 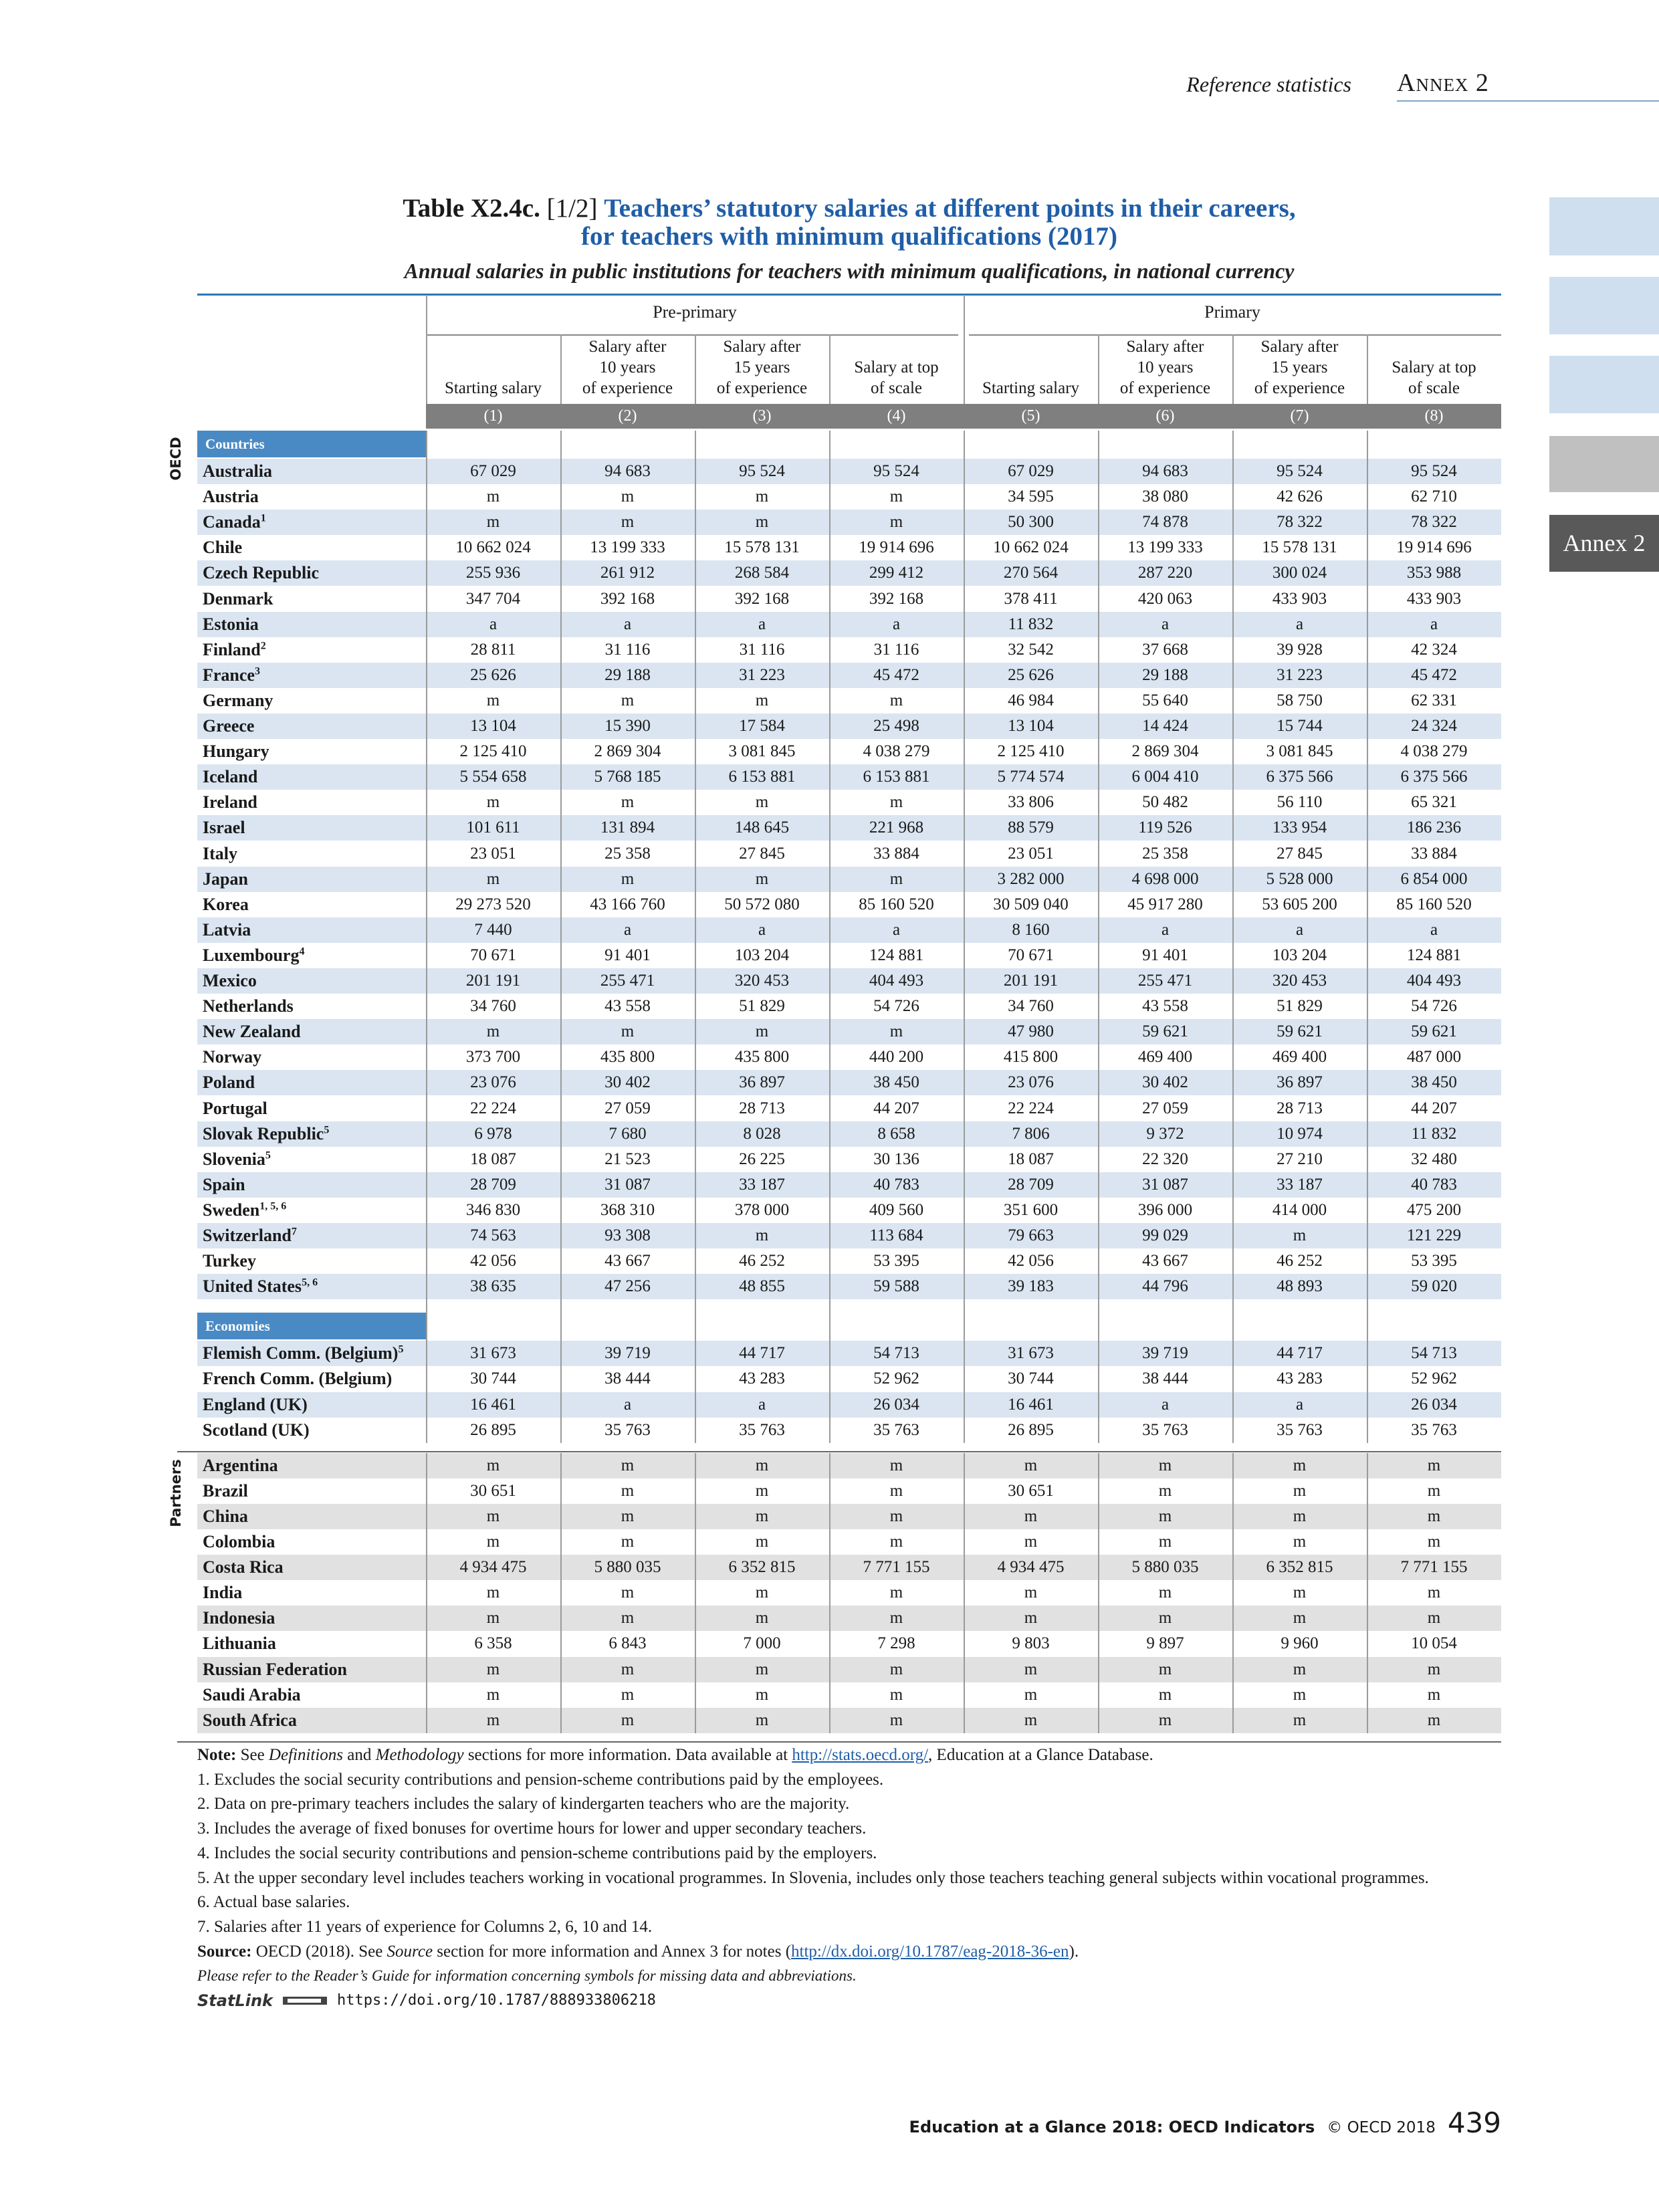 I want to click on row-name: Argentina, so click(x=240, y=1466).